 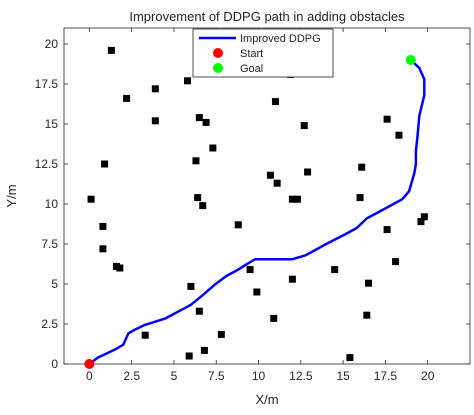 I want to click on y-tick-label: 15, so click(x=52, y=124).